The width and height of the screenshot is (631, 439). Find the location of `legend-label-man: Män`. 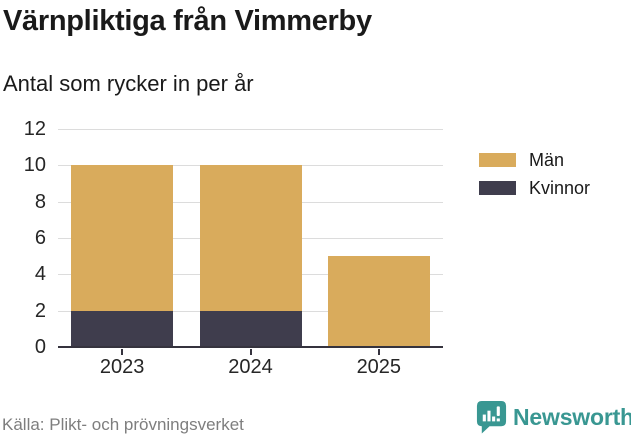

legend-label-man: Män is located at coordinates (547, 159).